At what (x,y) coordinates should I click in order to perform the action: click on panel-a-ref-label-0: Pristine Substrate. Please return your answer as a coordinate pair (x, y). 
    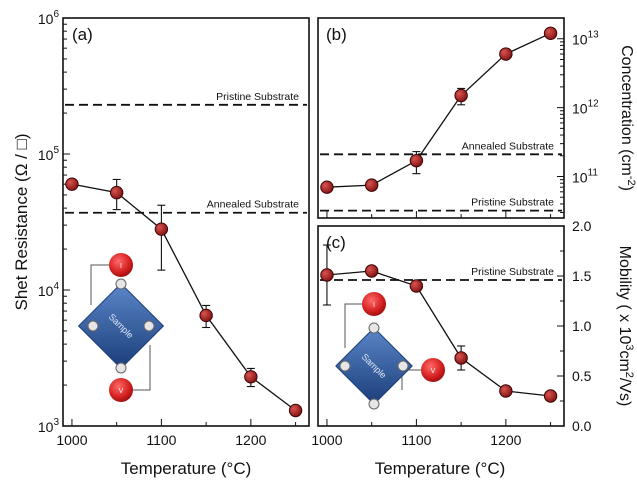
    Looking at the image, I should click on (257, 97).